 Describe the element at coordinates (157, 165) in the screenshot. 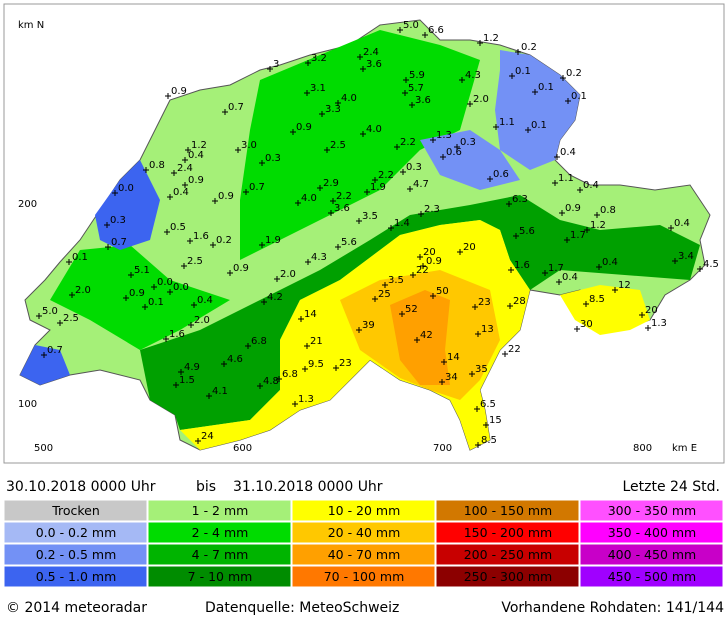

I see `station-value: 0.8` at that location.